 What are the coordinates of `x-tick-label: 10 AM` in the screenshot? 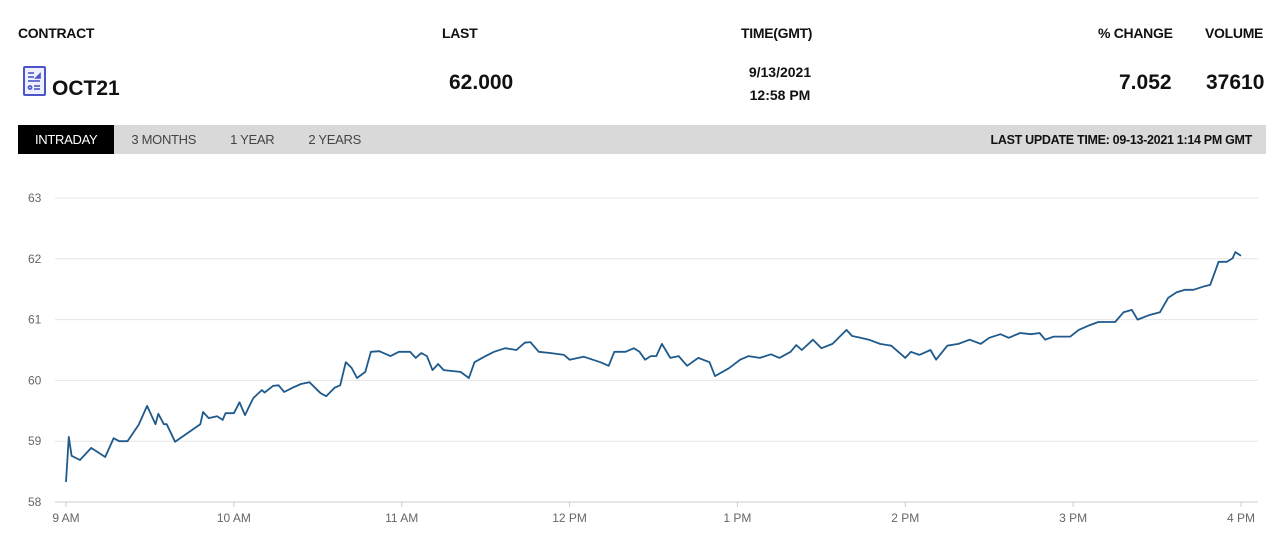 It's located at (234, 518).